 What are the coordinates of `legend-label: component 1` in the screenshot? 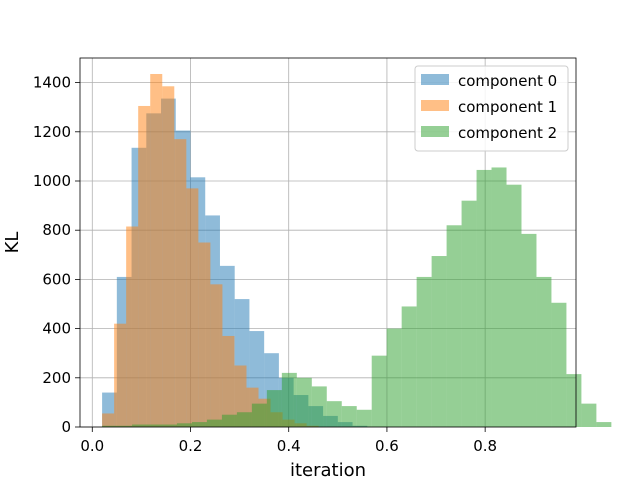 It's located at (507, 107).